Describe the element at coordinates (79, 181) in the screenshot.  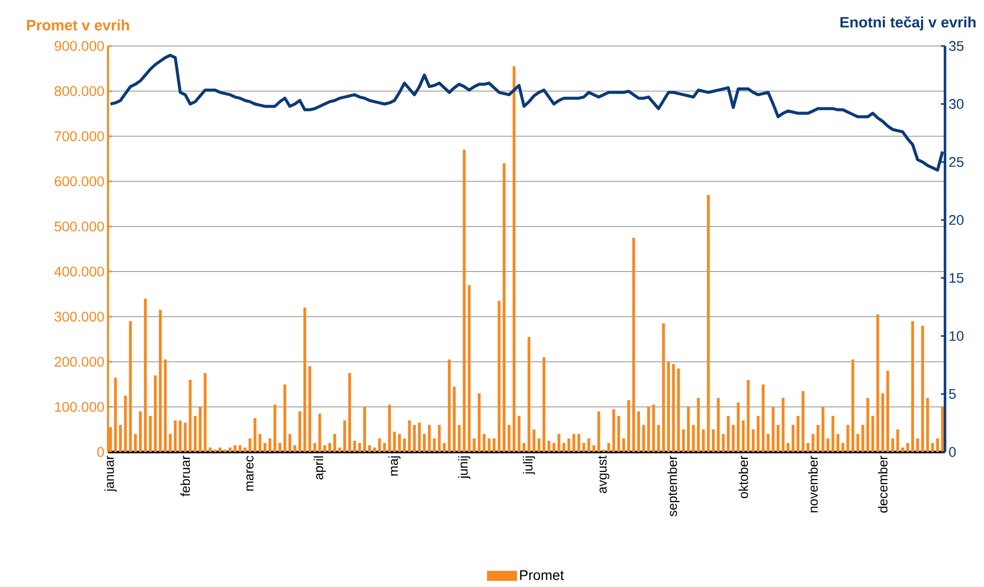
I see `y-tick-label: 600.000` at that location.